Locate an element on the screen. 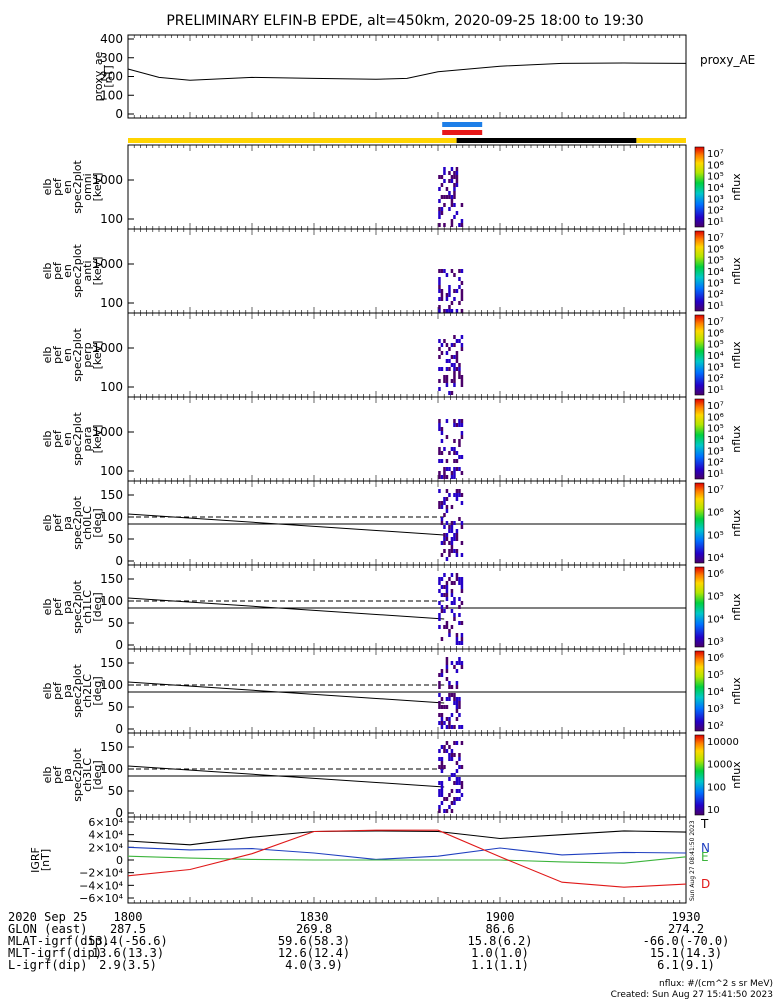  row-label-l: L-igrf(dip) is located at coordinates (47, 965).